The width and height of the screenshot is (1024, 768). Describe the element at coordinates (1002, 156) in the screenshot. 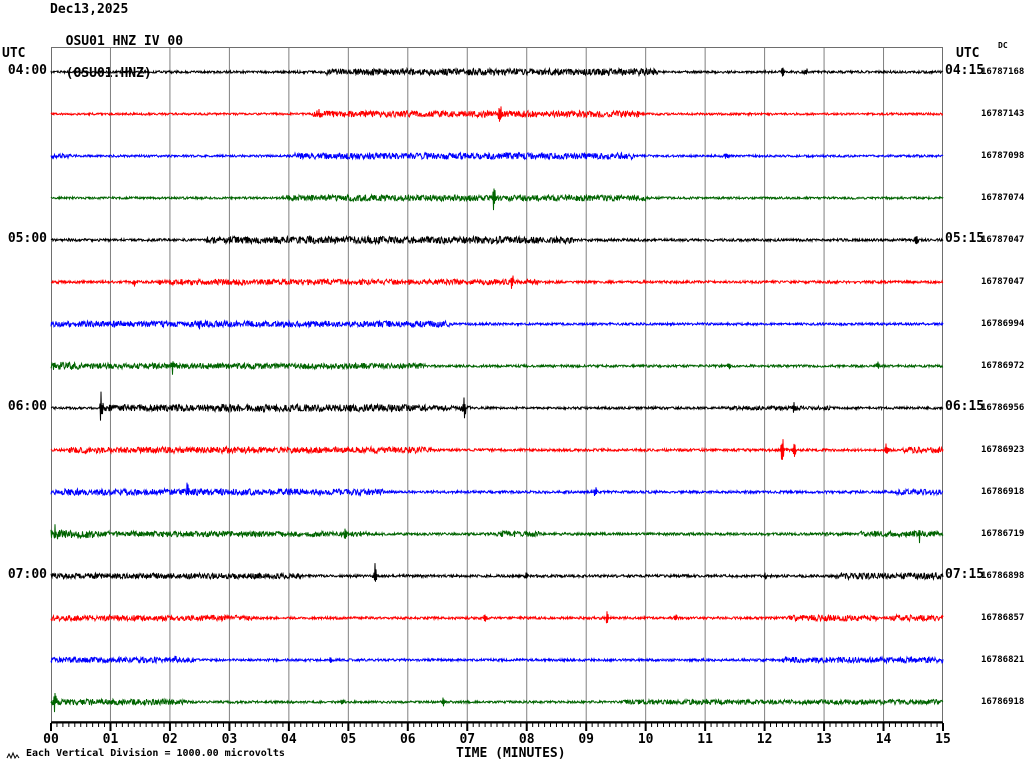

I see `dc-value-row-3: 16787098` at that location.